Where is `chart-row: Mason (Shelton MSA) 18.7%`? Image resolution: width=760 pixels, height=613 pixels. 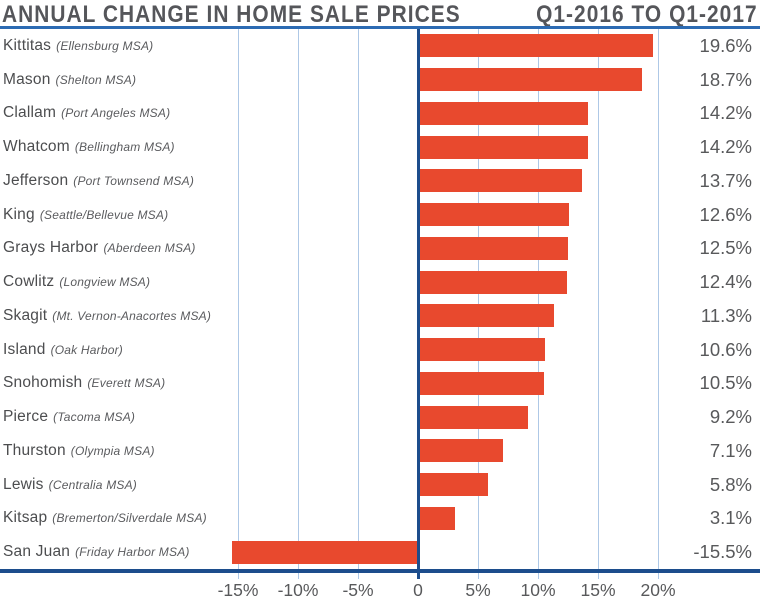 chart-row: Mason (Shelton MSA) 18.7% is located at coordinates (380, 80).